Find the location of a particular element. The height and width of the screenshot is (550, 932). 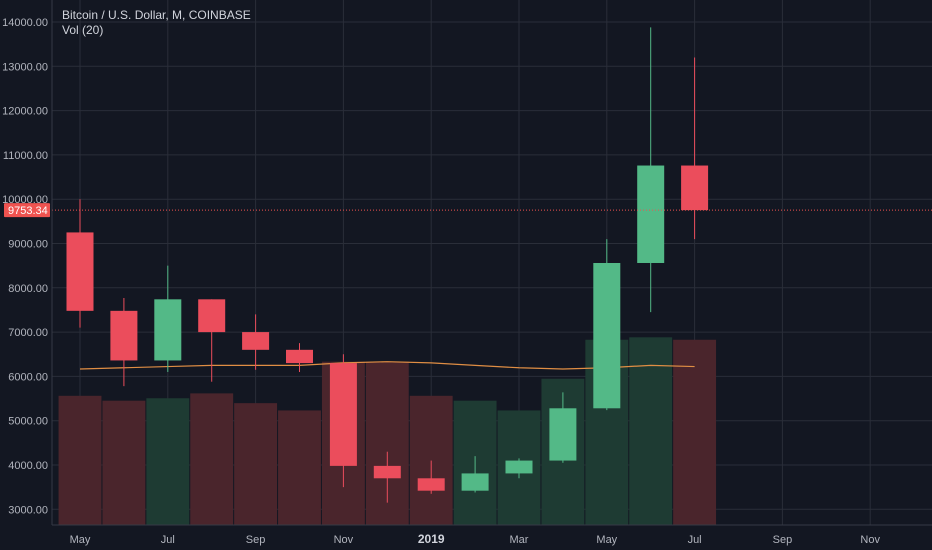

price-tick-label: 7000.00 is located at coordinates (28, 333).